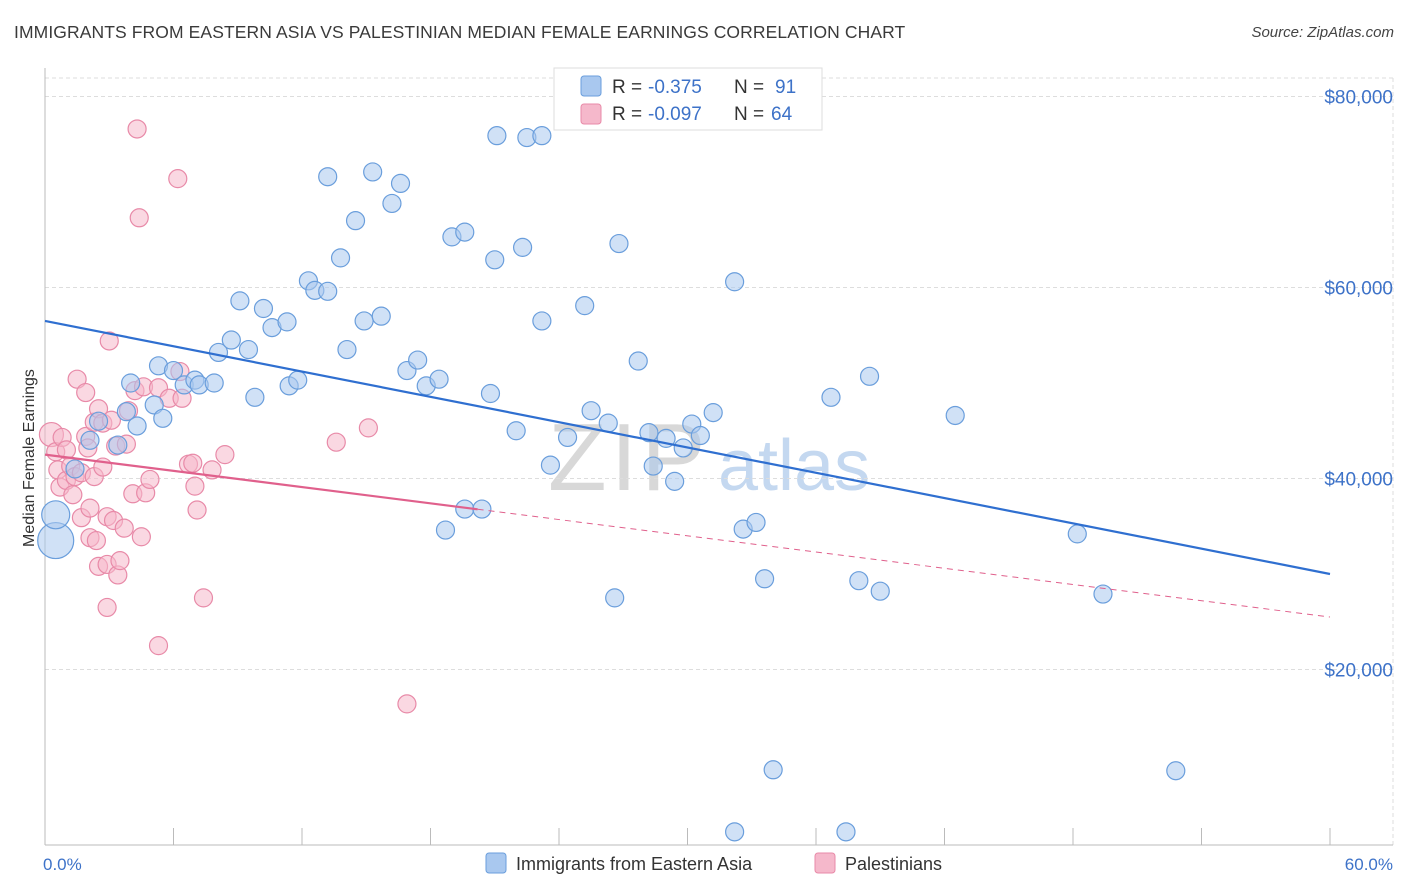  What do you see at coordinates (627, 87) in the screenshot?
I see `stats-r-label-blue: R =` at bounding box center [627, 87].